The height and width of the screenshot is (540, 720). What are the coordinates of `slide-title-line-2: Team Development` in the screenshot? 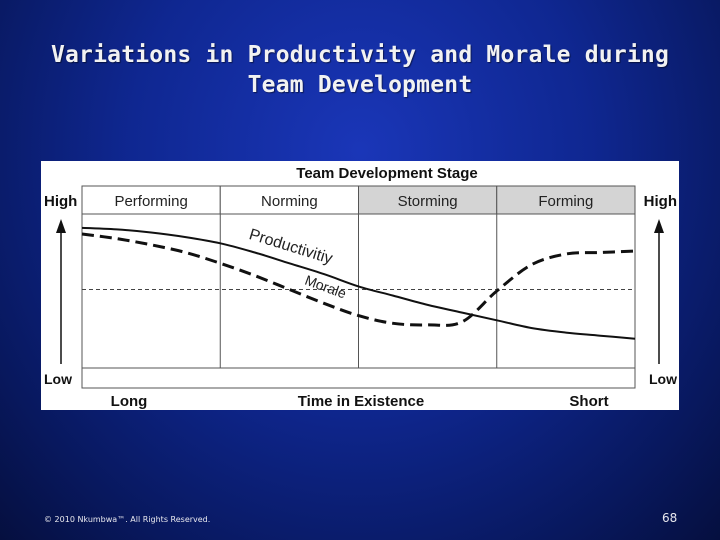 It's located at (360, 85).